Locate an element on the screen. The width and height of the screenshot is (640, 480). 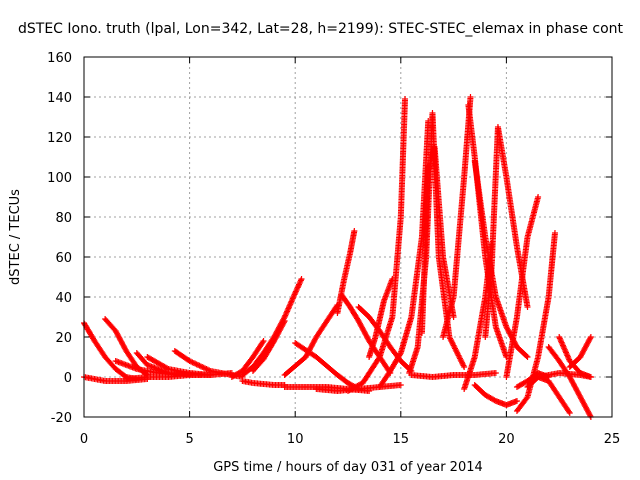
y-tick-label: -20 is located at coordinates (61, 418).